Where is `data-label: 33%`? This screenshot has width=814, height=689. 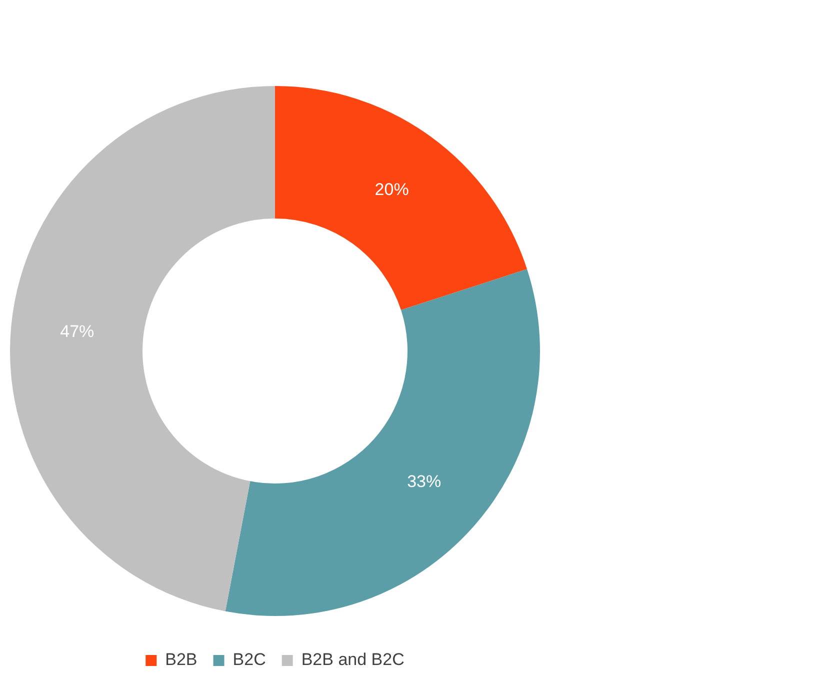
data-label: 33% is located at coordinates (424, 482).